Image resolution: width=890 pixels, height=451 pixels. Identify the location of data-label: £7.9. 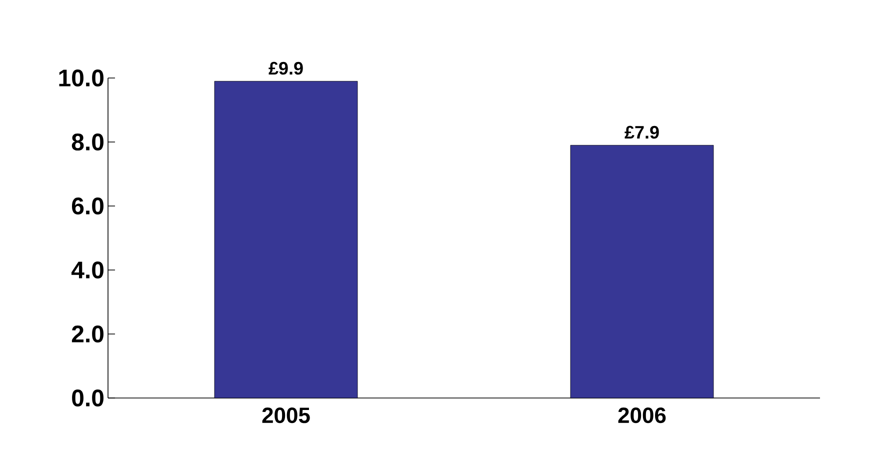
(641, 132).